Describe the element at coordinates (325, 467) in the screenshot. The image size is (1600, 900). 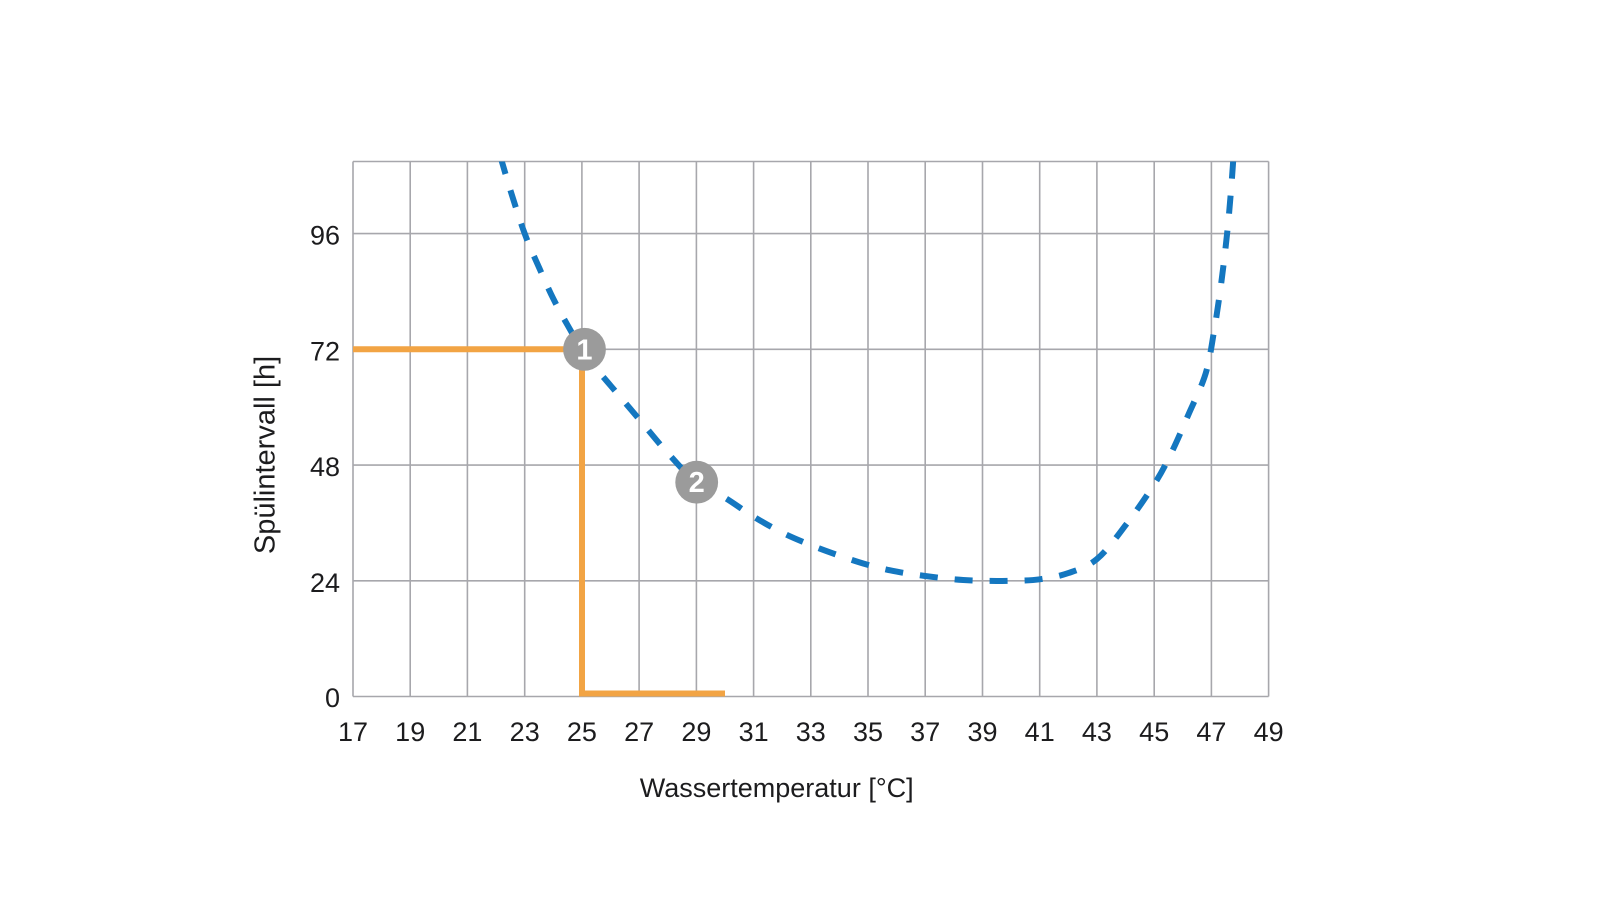
I see `svg-text: 48` at that location.